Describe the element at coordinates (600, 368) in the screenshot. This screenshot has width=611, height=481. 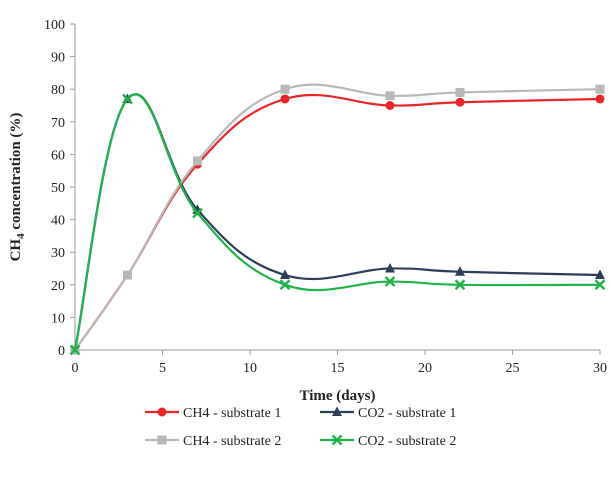
I see `x-tick-label: 30` at that location.